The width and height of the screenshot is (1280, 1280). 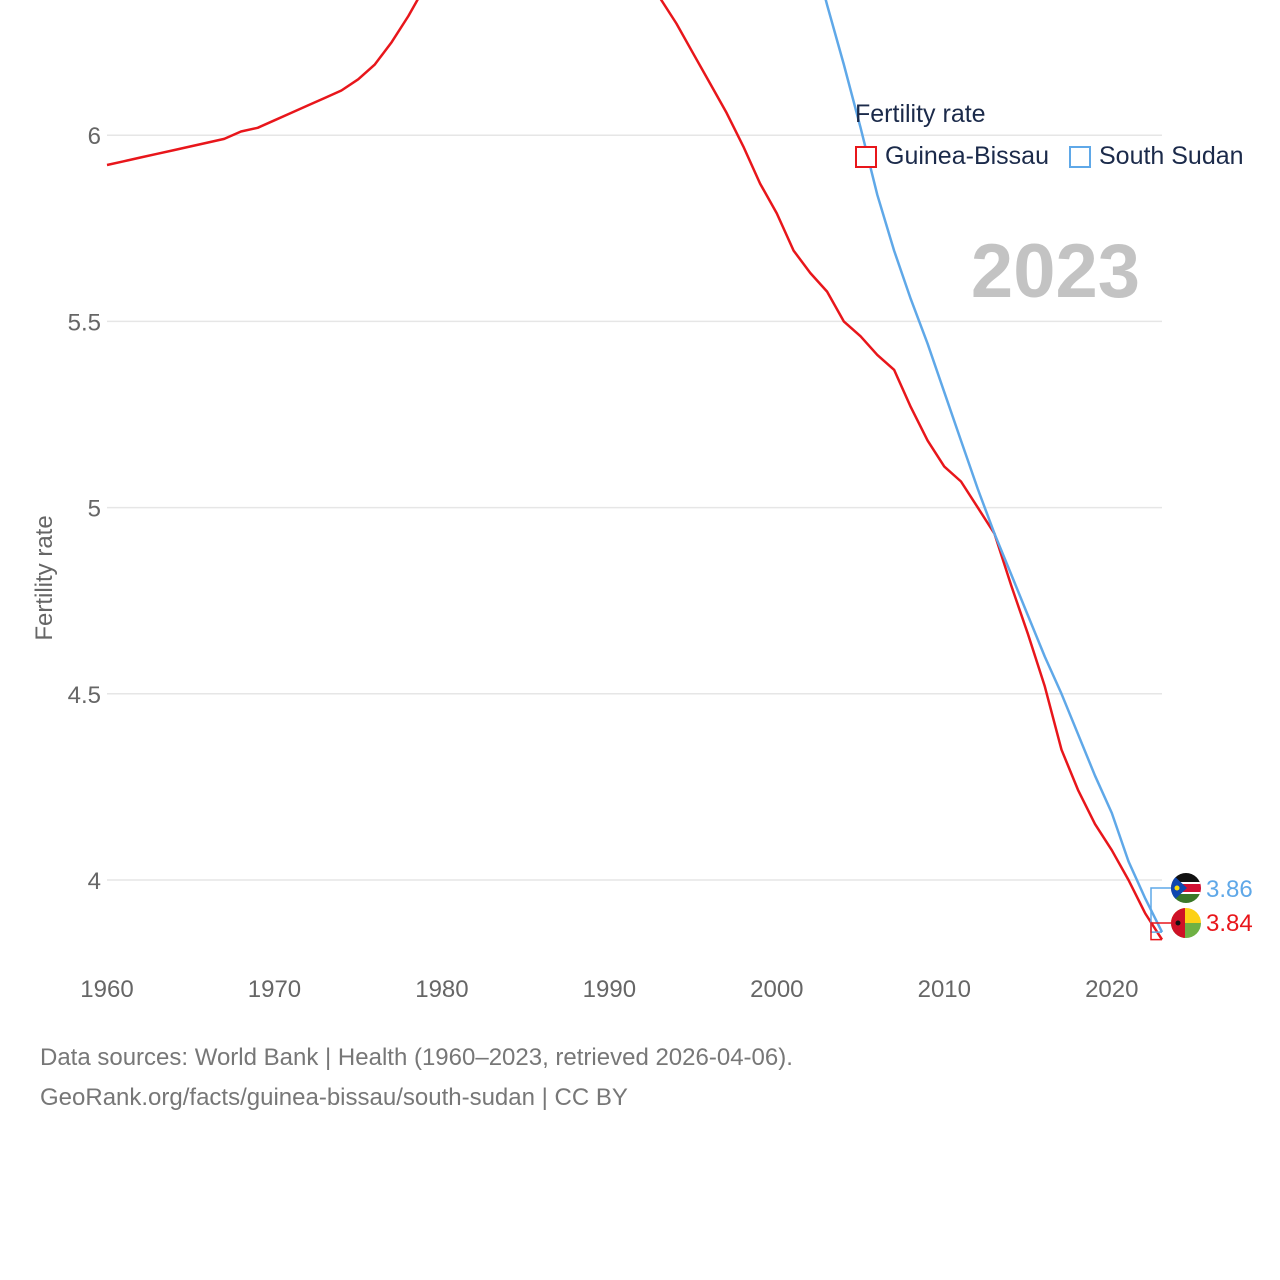 What do you see at coordinates (106, 989) in the screenshot?
I see `x-tick-label: 1960` at bounding box center [106, 989].